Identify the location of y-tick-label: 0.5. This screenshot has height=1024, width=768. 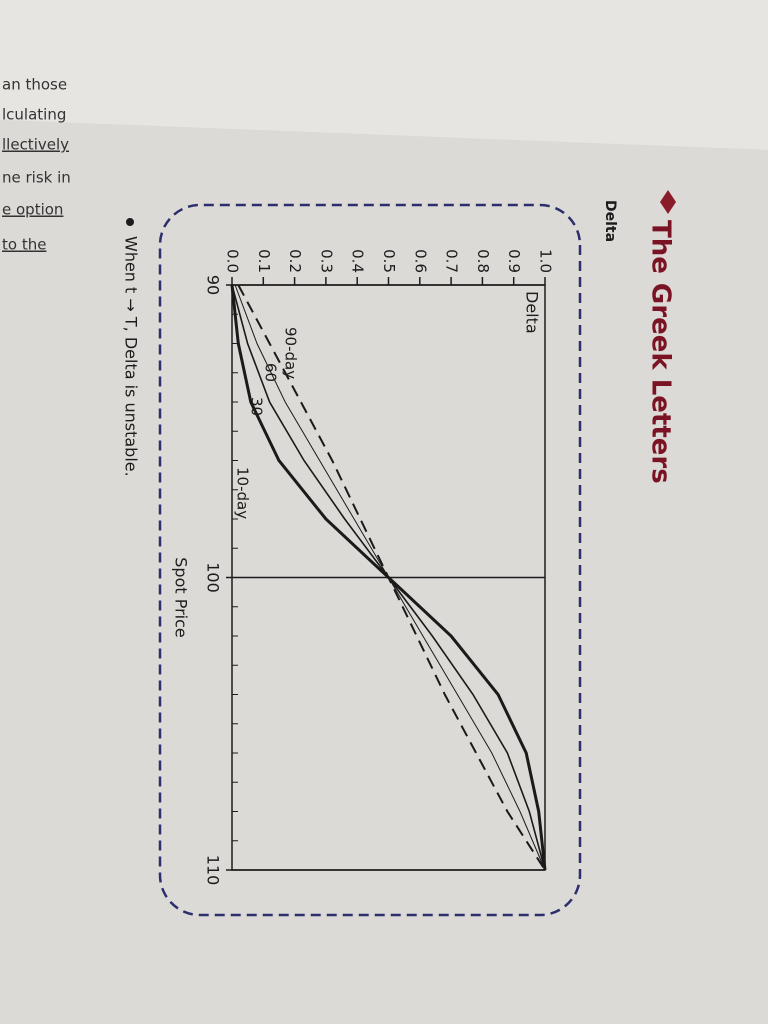
(389, 261).